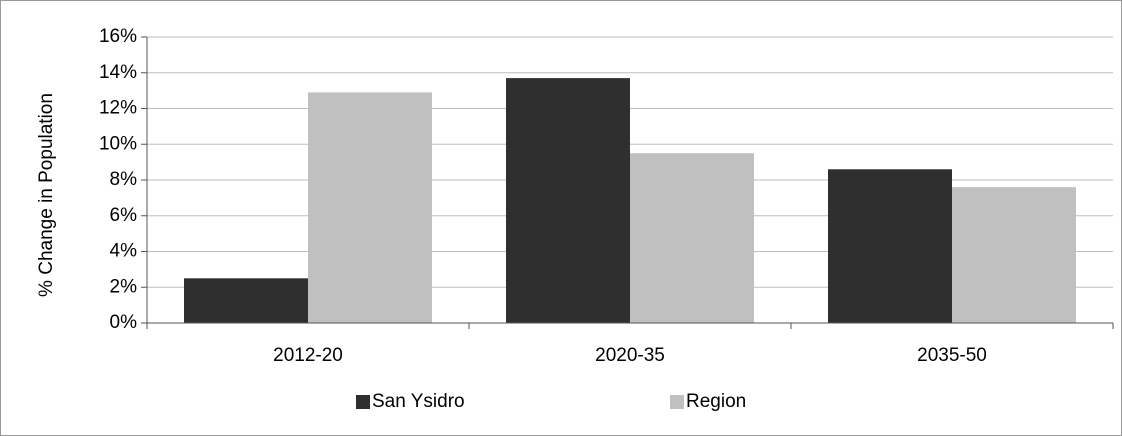 The image size is (1122, 436). I want to click on legend-item: Region, so click(708, 401).